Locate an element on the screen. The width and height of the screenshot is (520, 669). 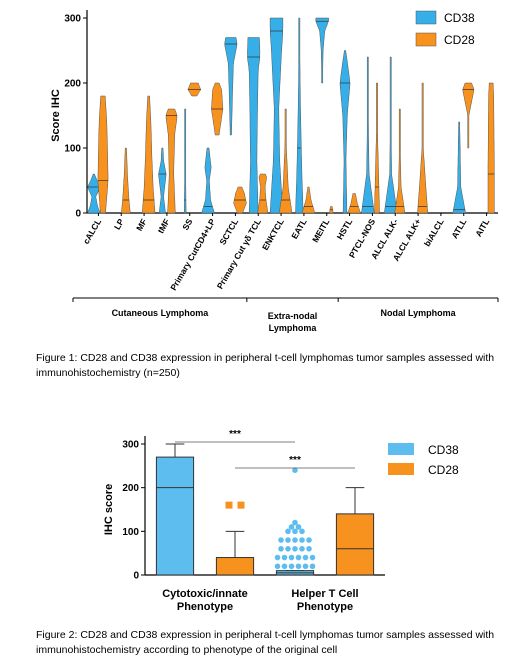
group-label-cutaneous: Cutaneous Lymphoma is located at coordinates (161, 313).